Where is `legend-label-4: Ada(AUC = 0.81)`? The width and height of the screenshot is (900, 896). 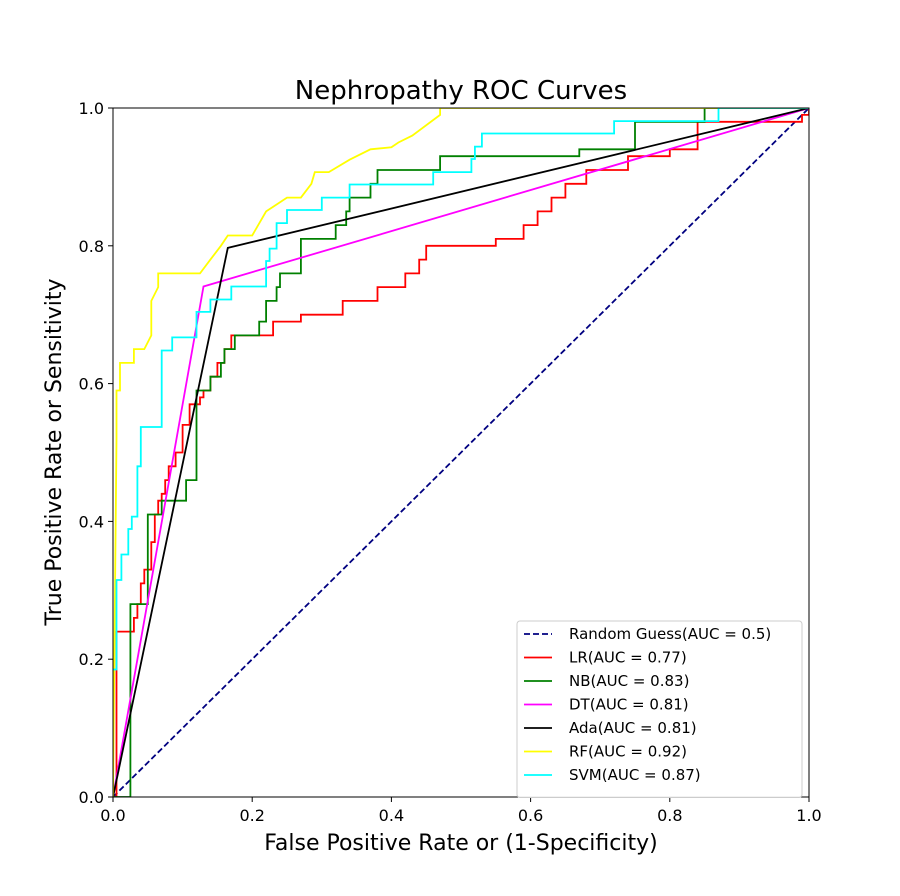
legend-label-4: Ada(AUC = 0.81) is located at coordinates (633, 728).